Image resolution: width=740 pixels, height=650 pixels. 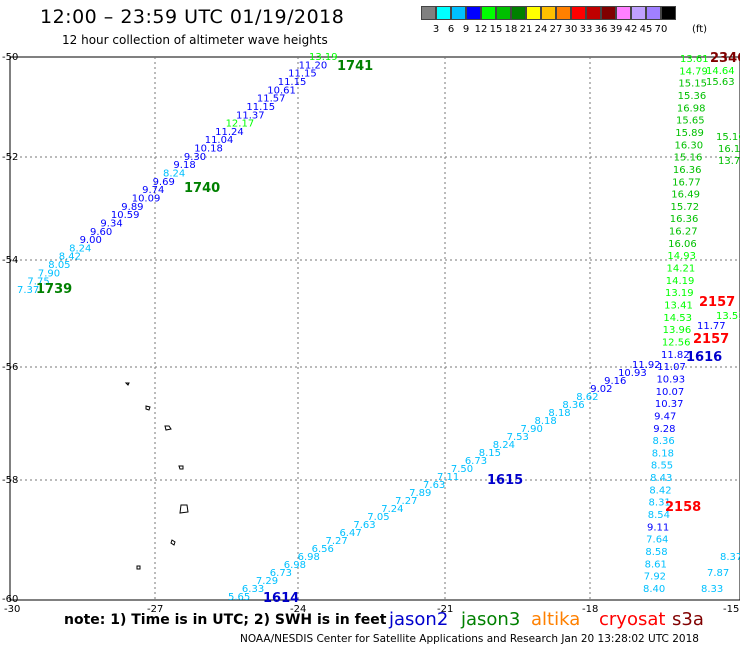 What do you see at coordinates (10, 599) in the screenshot?
I see `y-axis-label: -60` at bounding box center [10, 599].